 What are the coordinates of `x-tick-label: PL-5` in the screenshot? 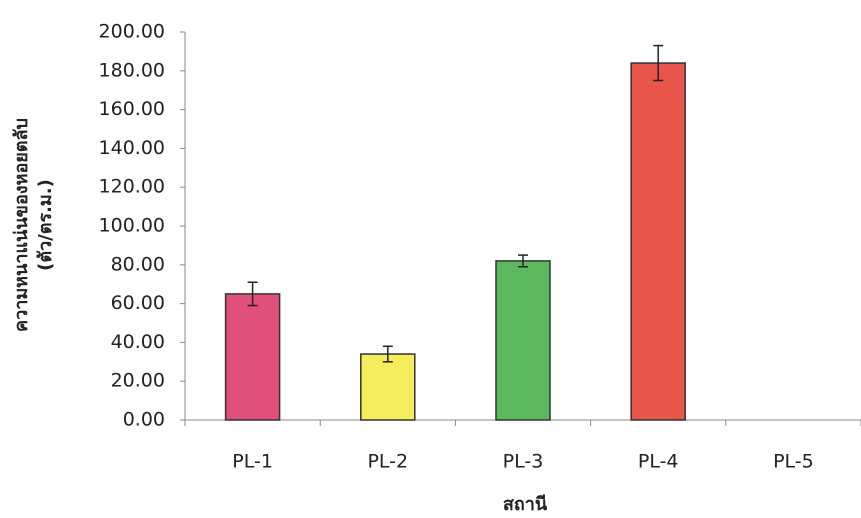 It's located at (793, 462).